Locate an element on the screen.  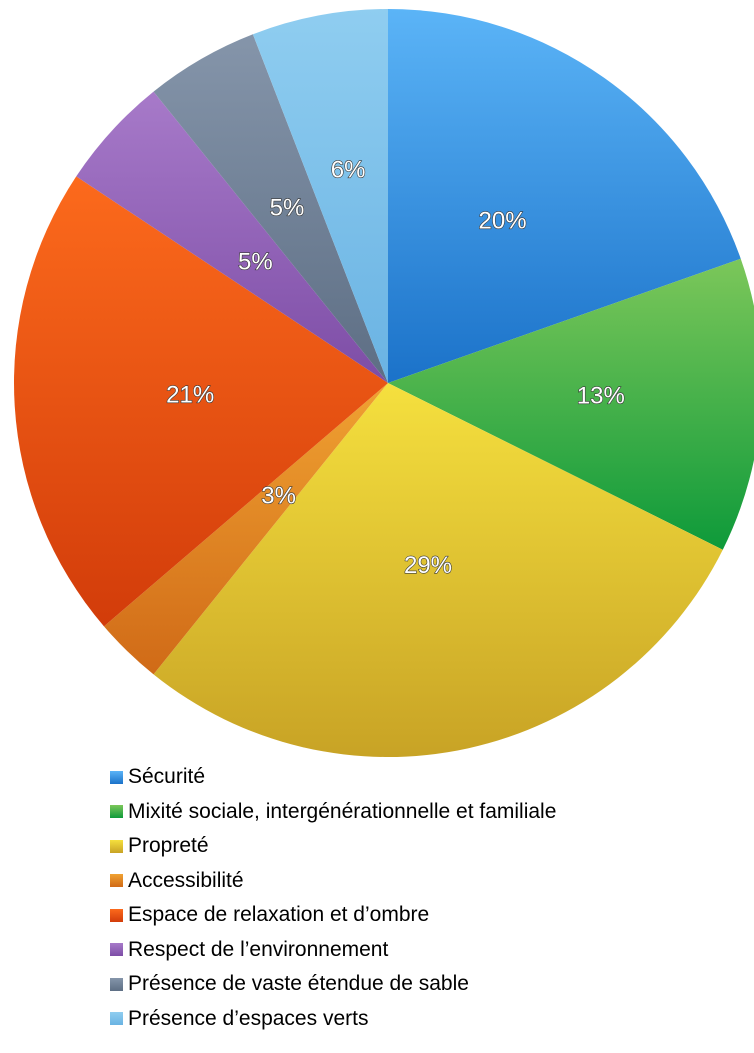
legend-item: Espace de relaxation et d’ombre is located at coordinates (333, 915).